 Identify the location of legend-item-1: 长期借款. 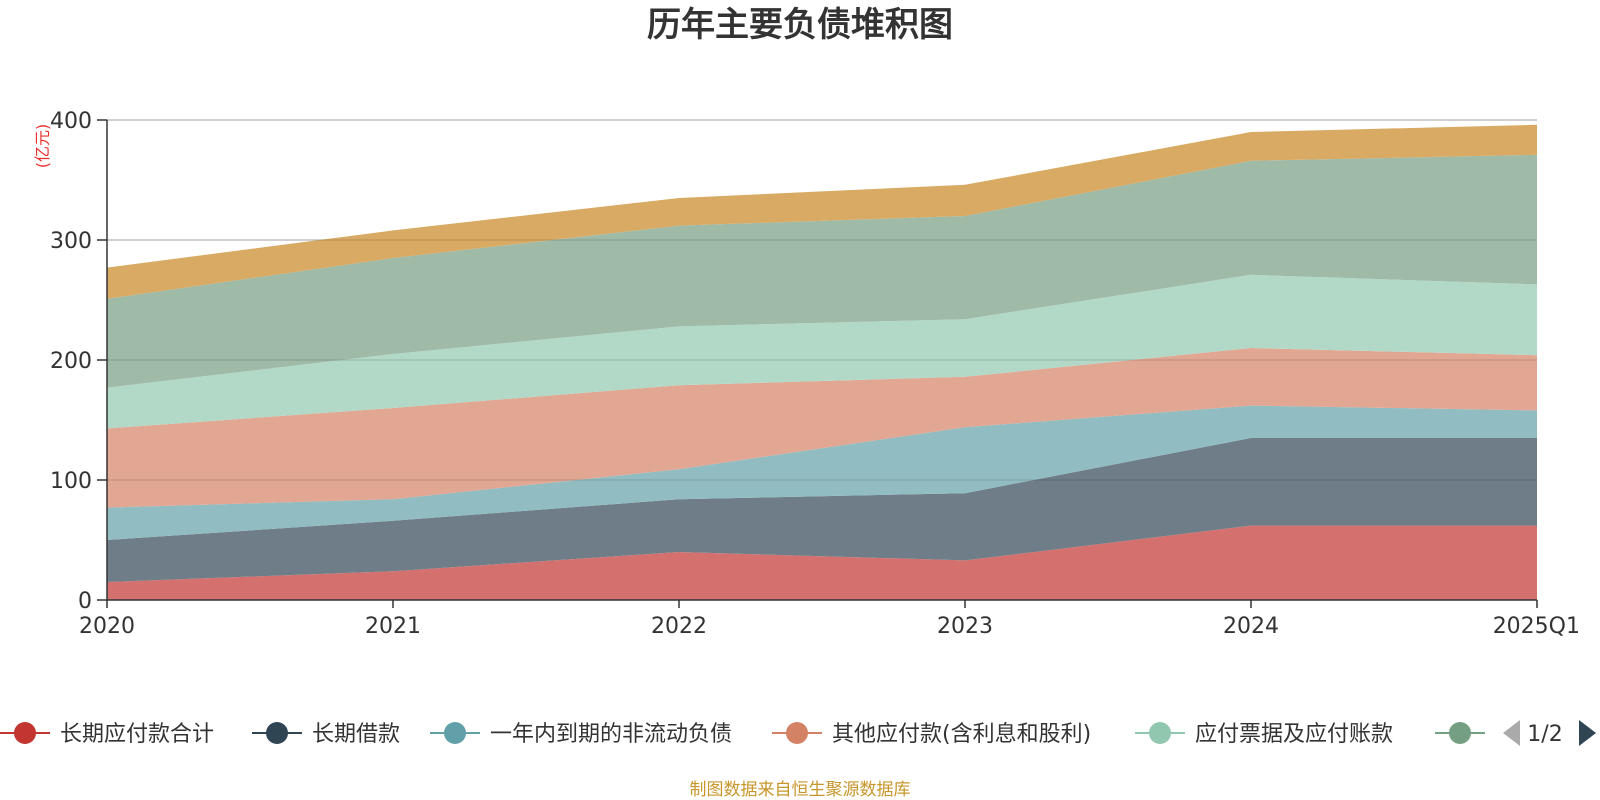
(326, 734).